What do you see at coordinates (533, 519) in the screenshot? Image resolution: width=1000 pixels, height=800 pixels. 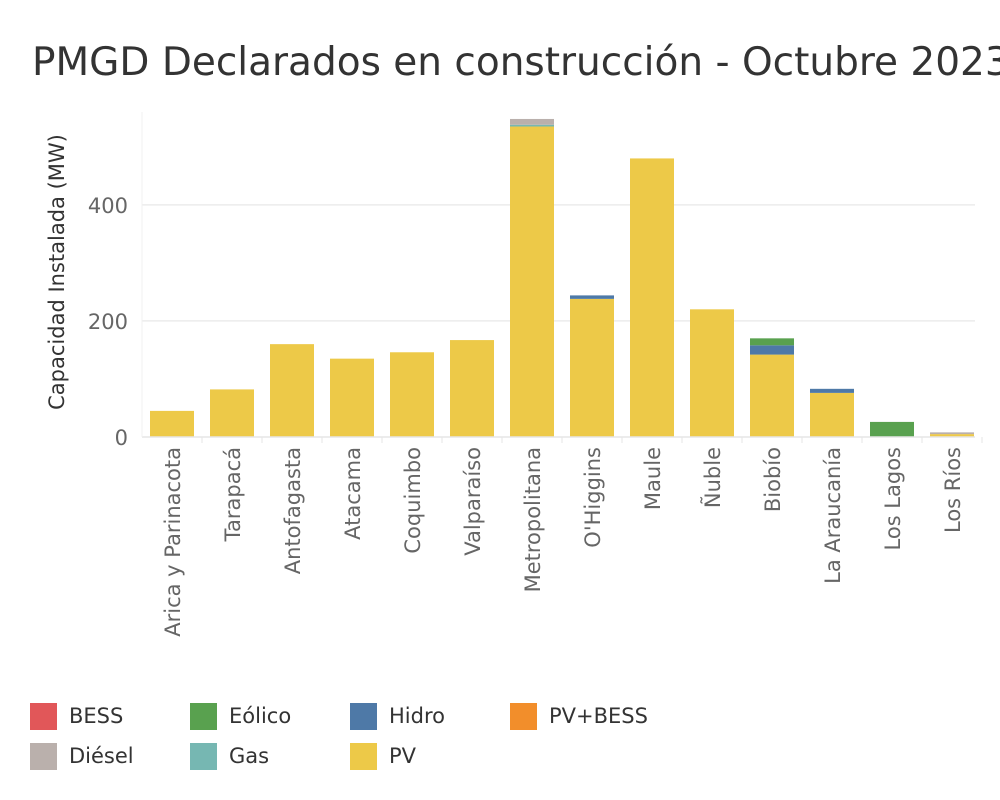 I see `x-tick-label: Metropolitana` at bounding box center [533, 519].